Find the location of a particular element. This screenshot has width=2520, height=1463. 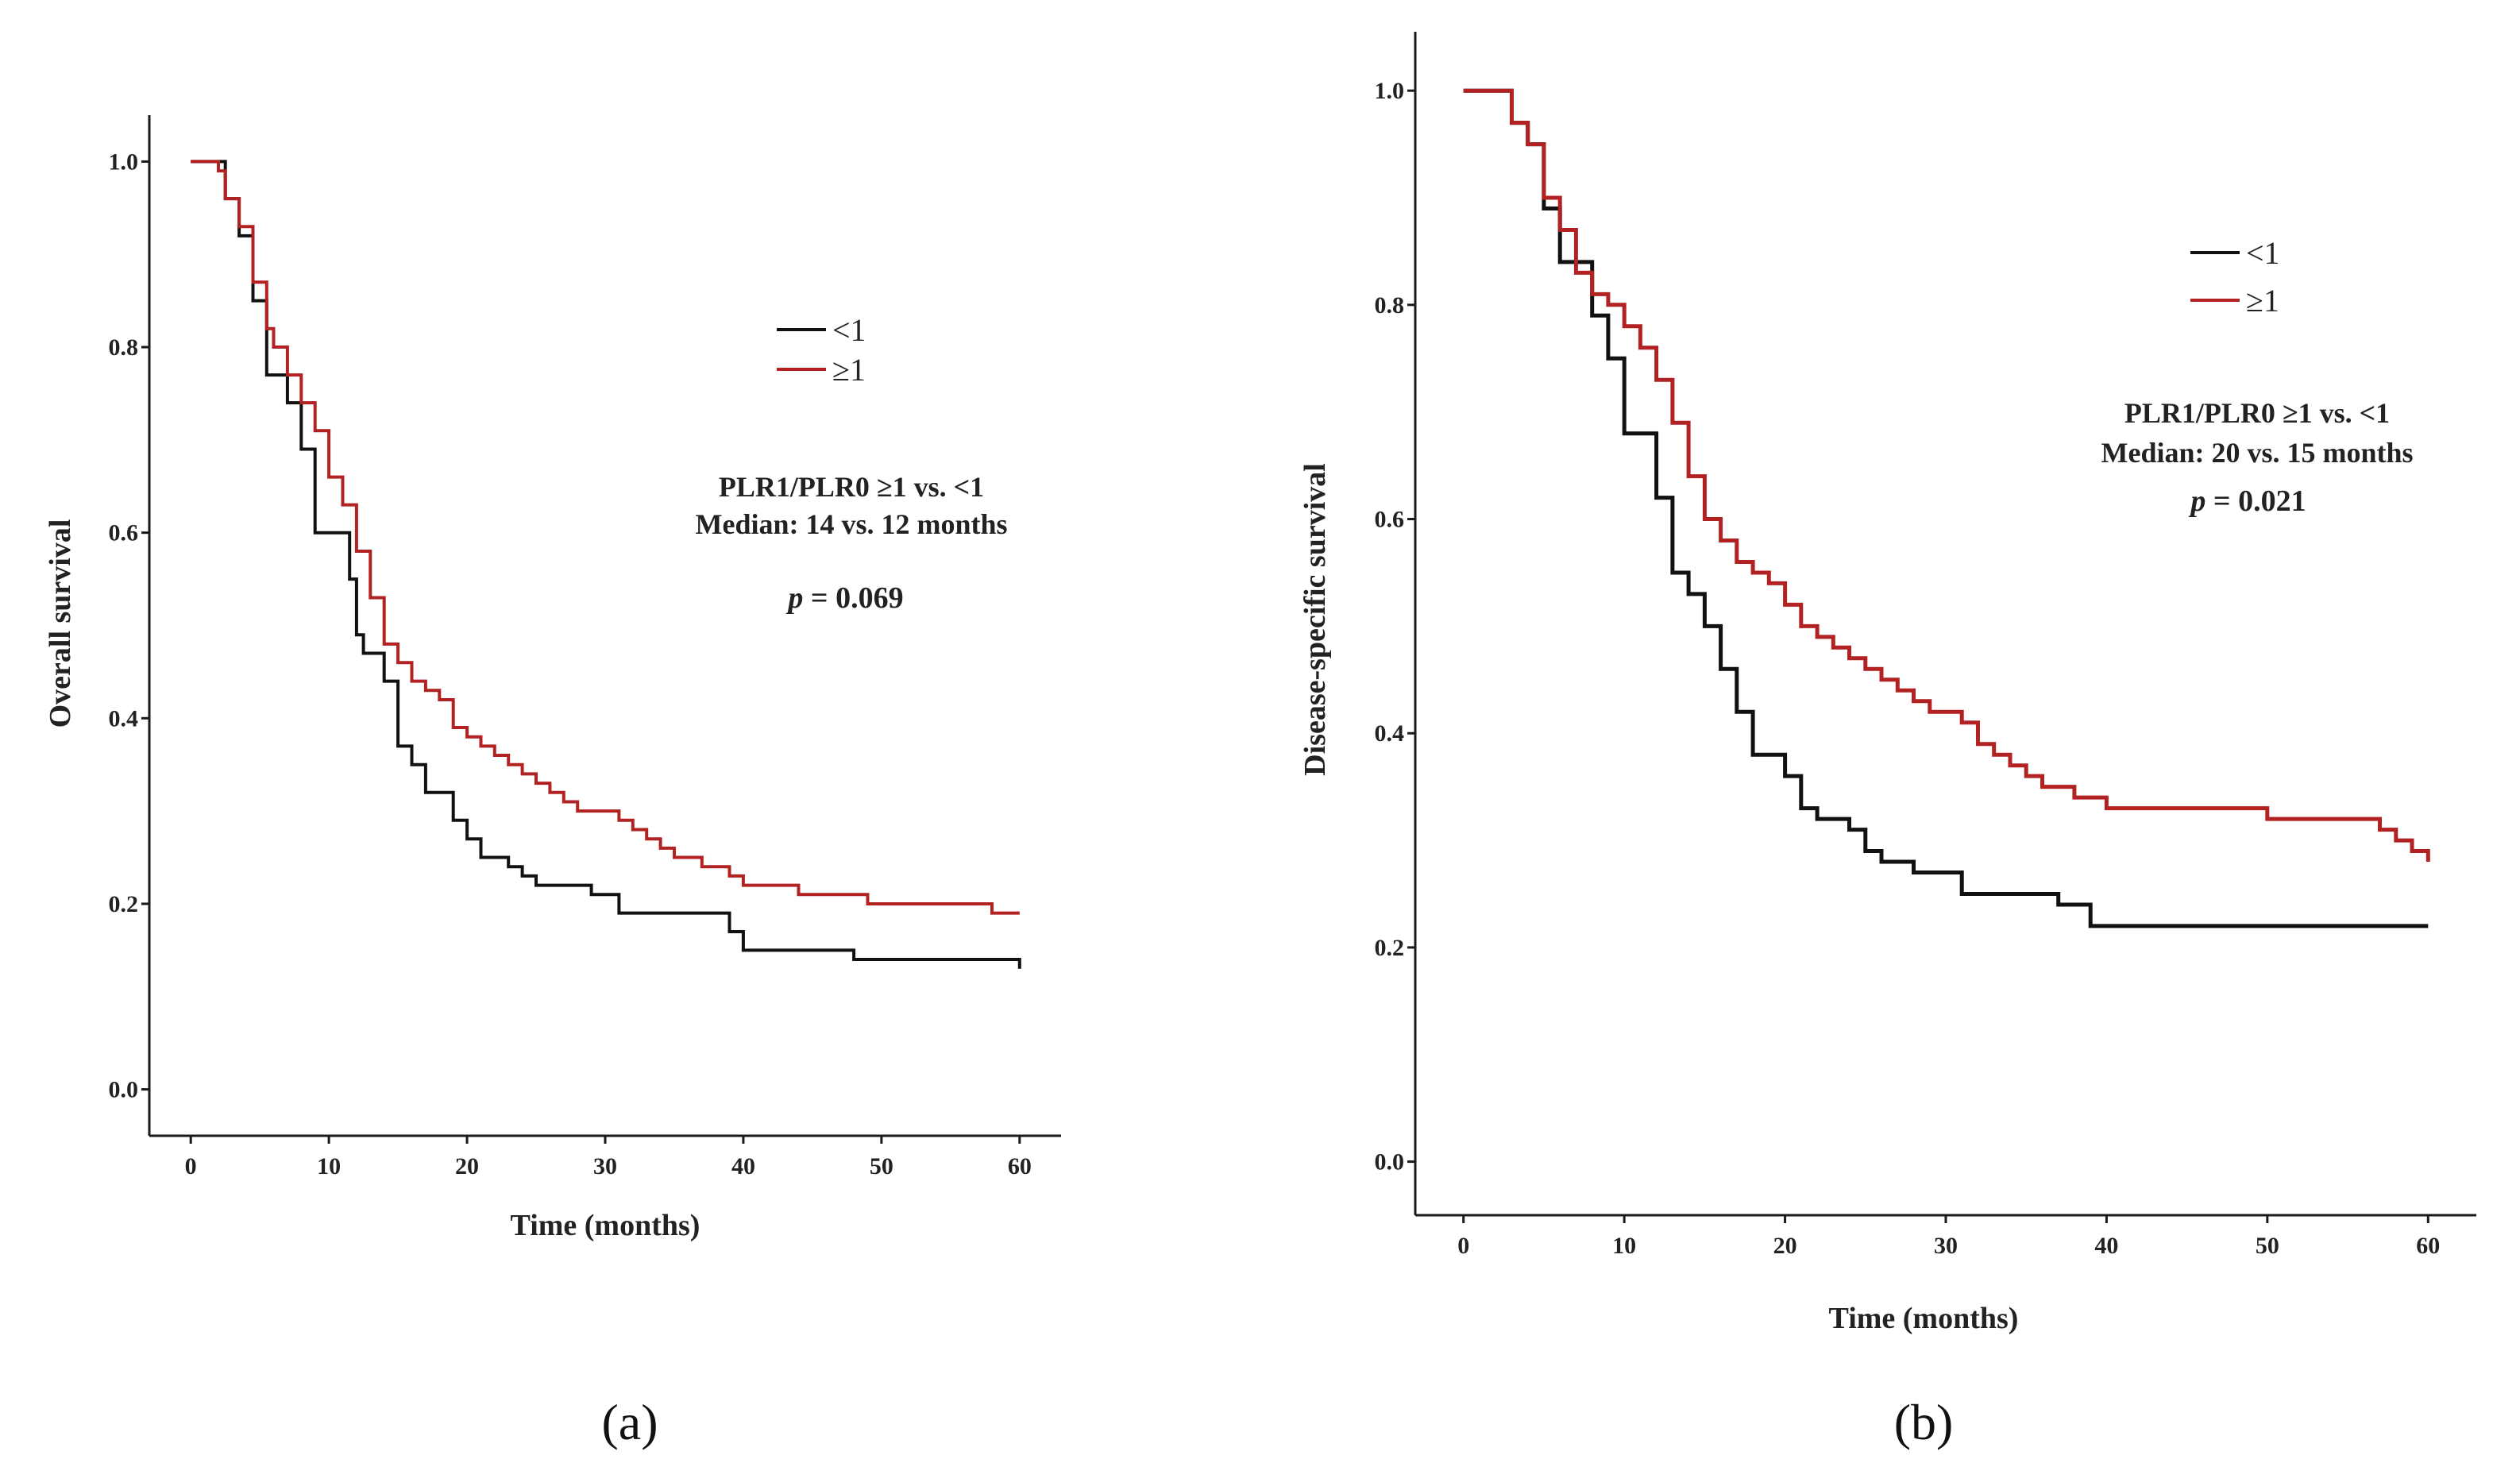

p-value-b: p = 0.021 is located at coordinates (2247, 501).